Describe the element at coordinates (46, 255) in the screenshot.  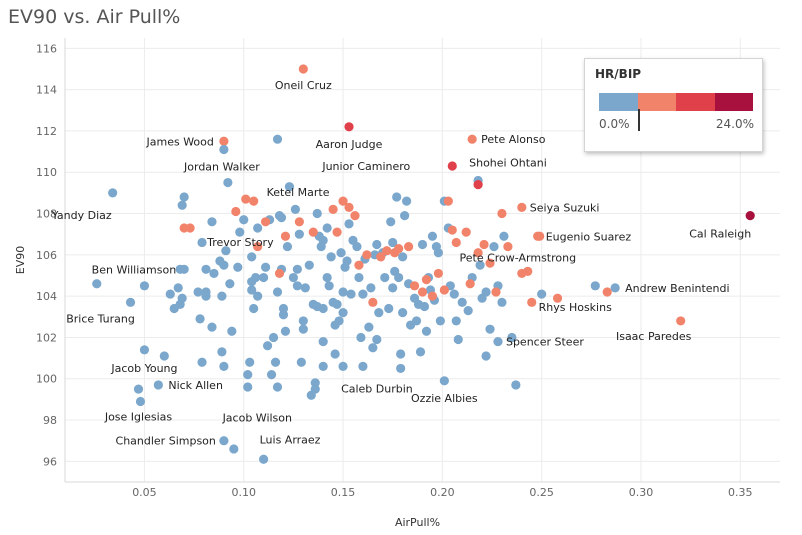
I see `y-tick-label: 106` at that location.